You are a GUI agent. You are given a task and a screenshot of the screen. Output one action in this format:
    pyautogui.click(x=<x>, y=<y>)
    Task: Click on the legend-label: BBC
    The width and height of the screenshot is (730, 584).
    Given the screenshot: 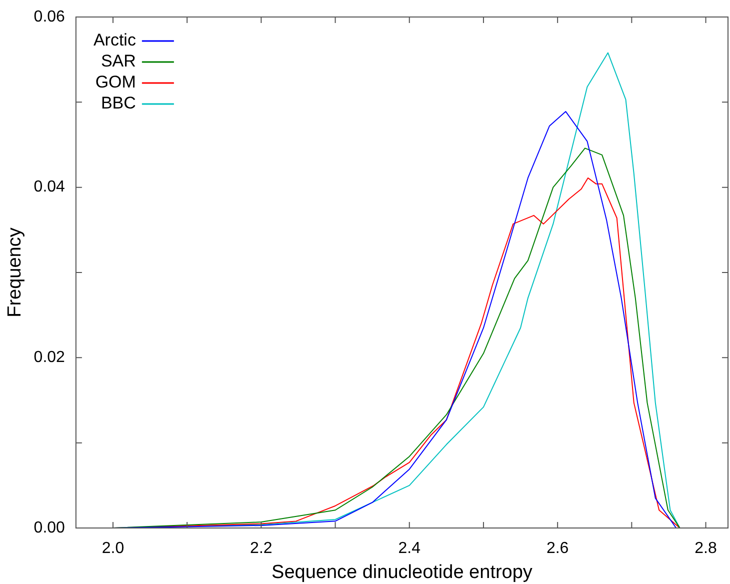 What is the action you would take?
    pyautogui.click(x=118, y=103)
    